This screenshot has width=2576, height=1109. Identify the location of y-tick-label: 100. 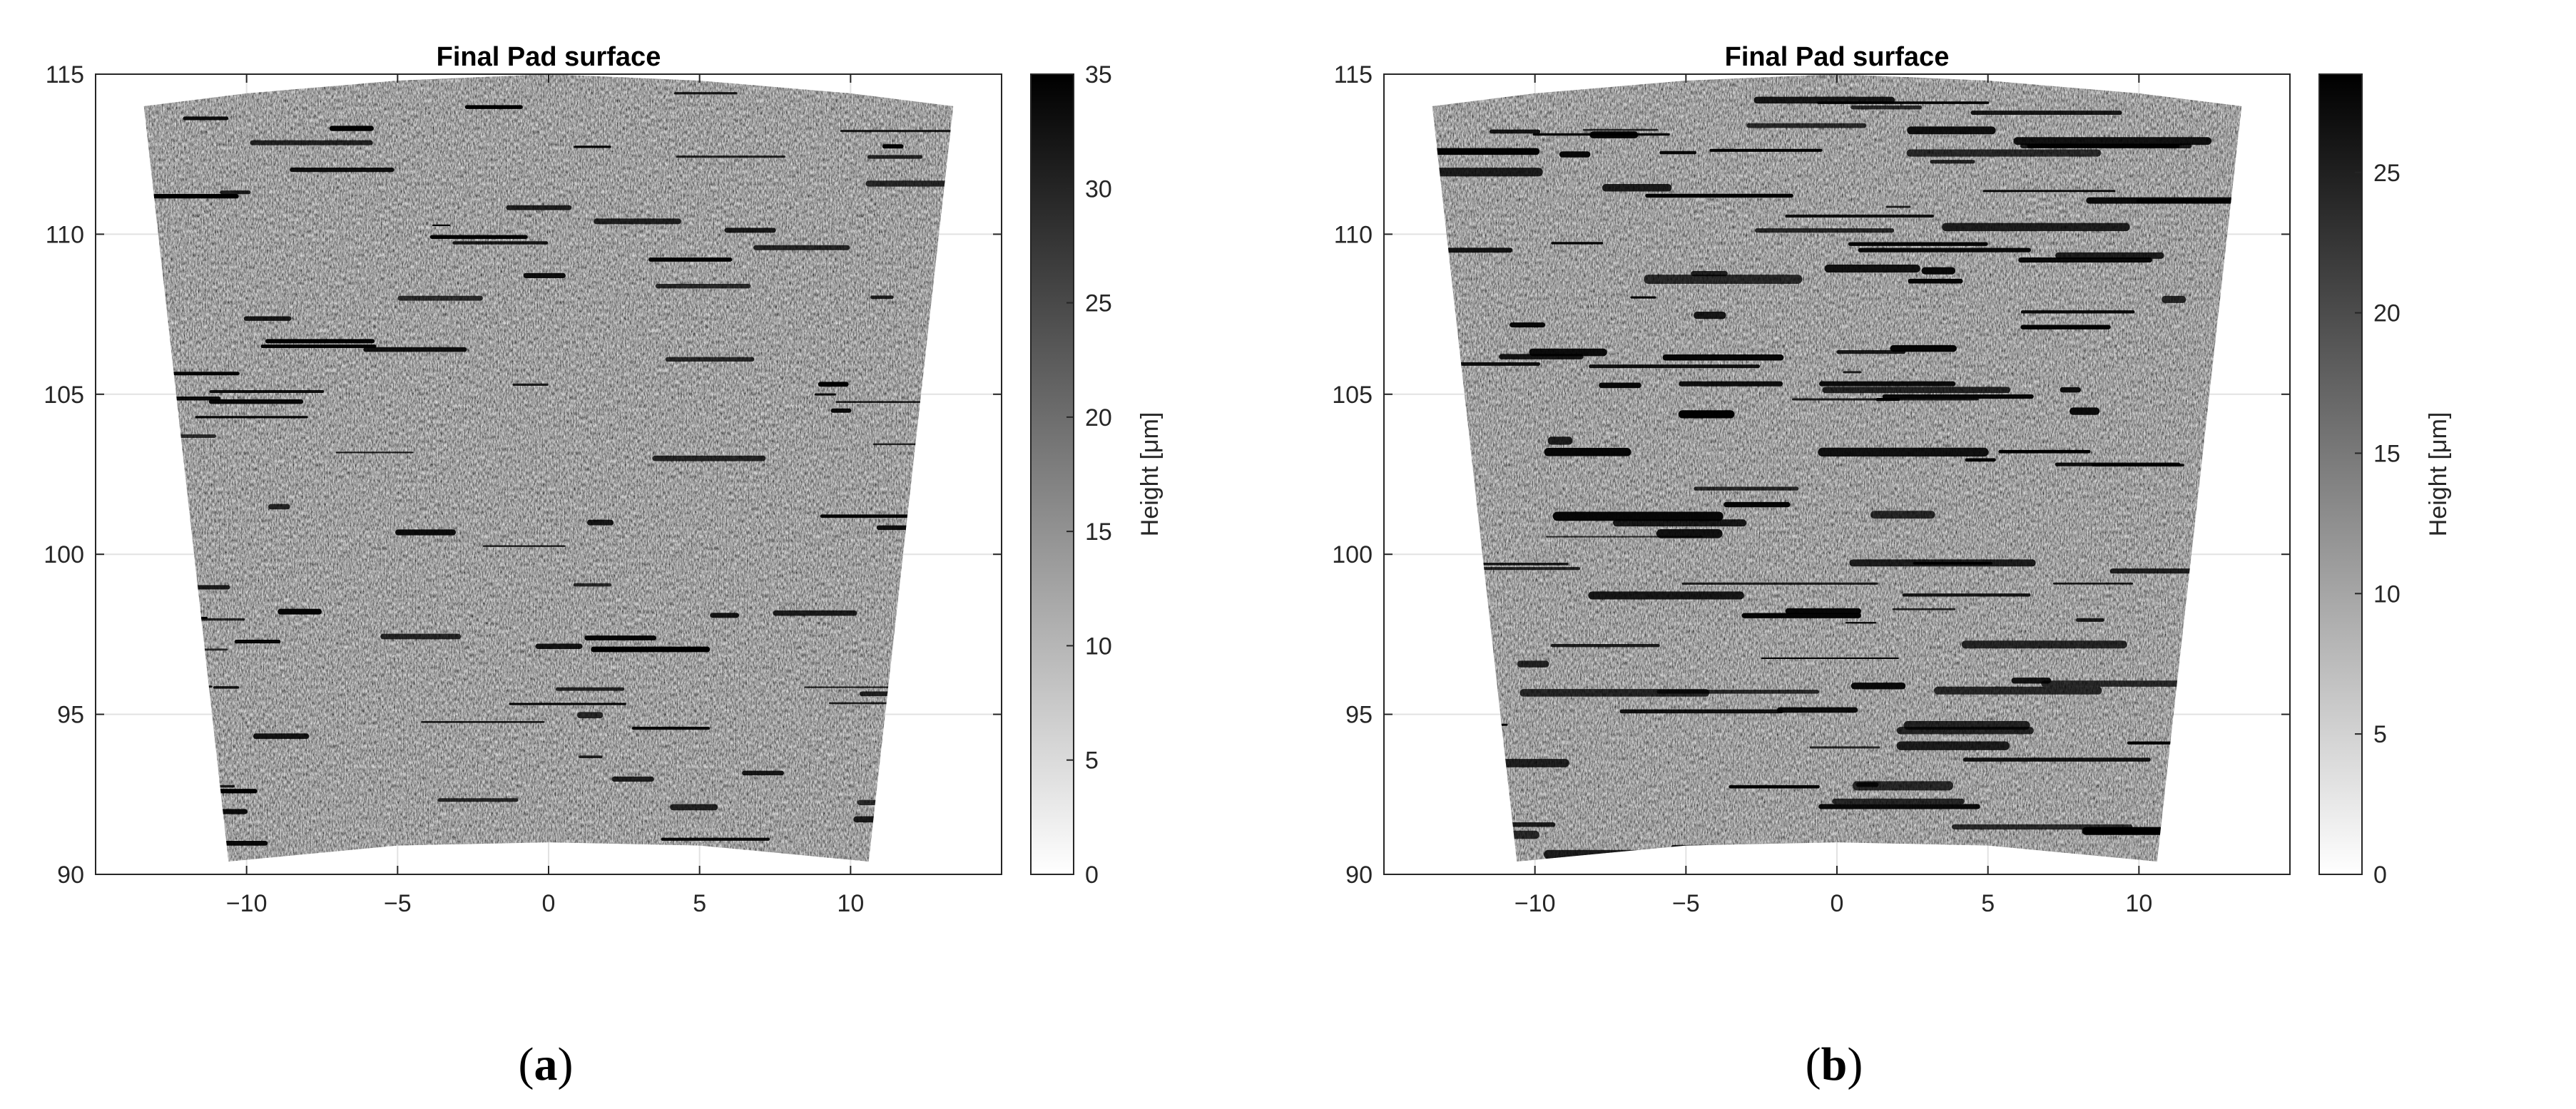
(1352, 554).